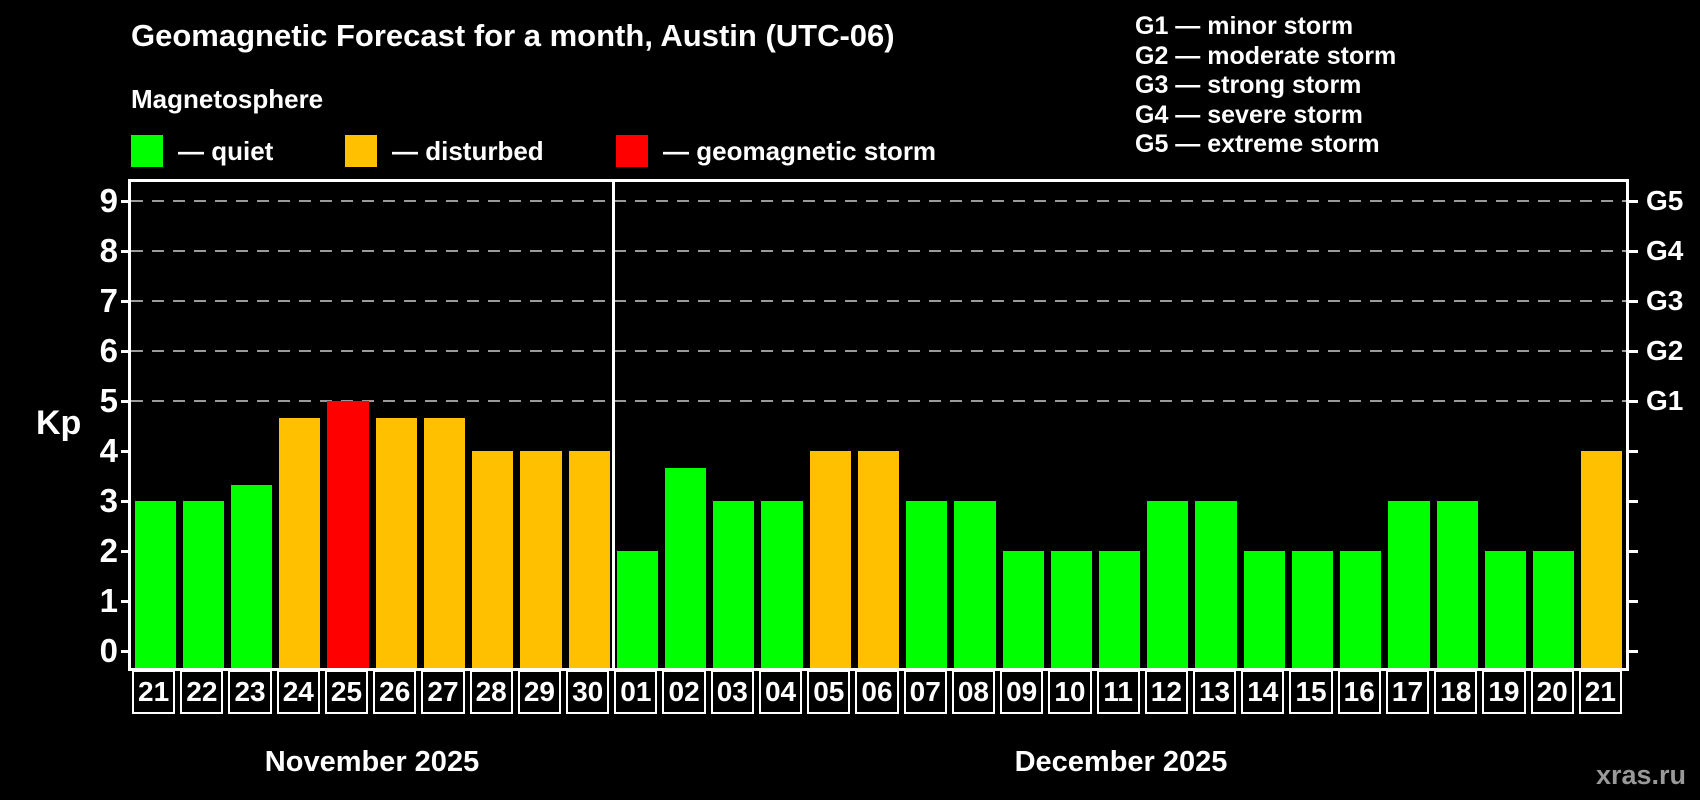 The image size is (1700, 800). I want to click on g-axis-label-G2: G2, so click(1665, 350).